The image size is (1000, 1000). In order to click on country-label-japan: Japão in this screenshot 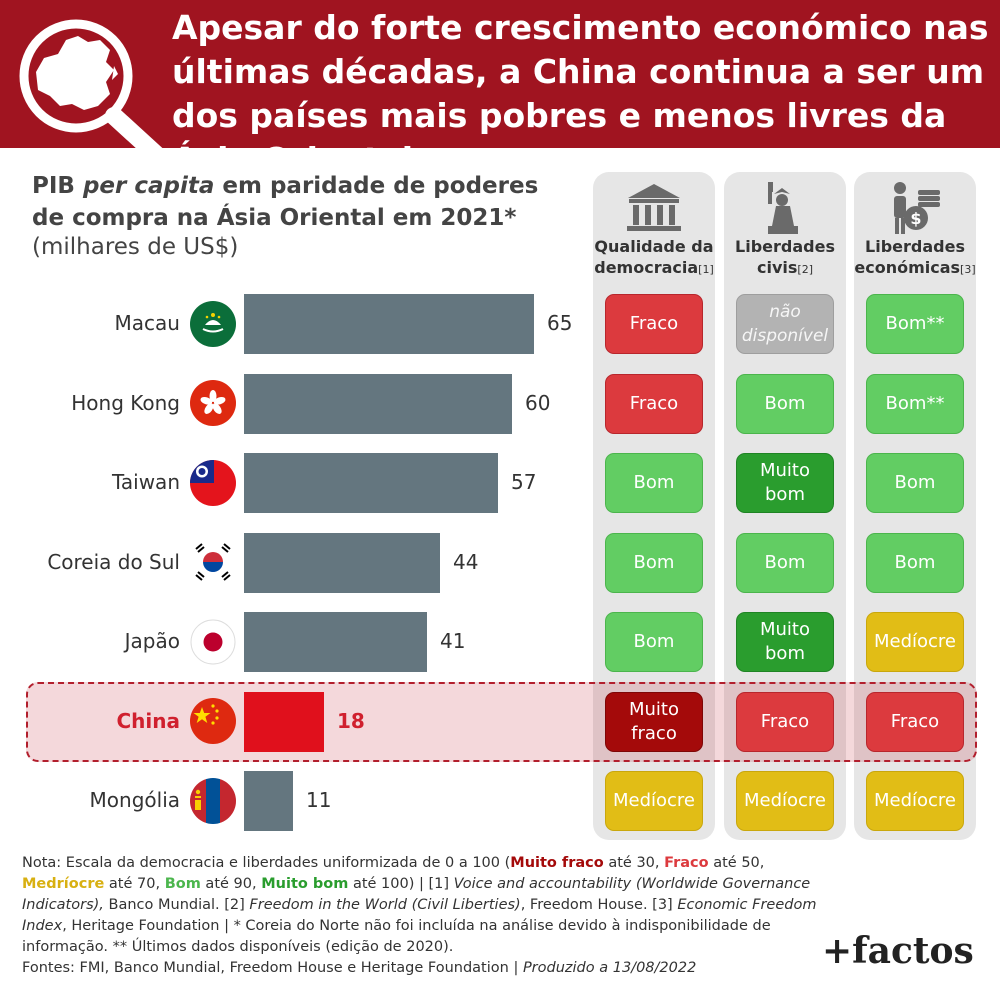, I will do `click(152, 641)`.